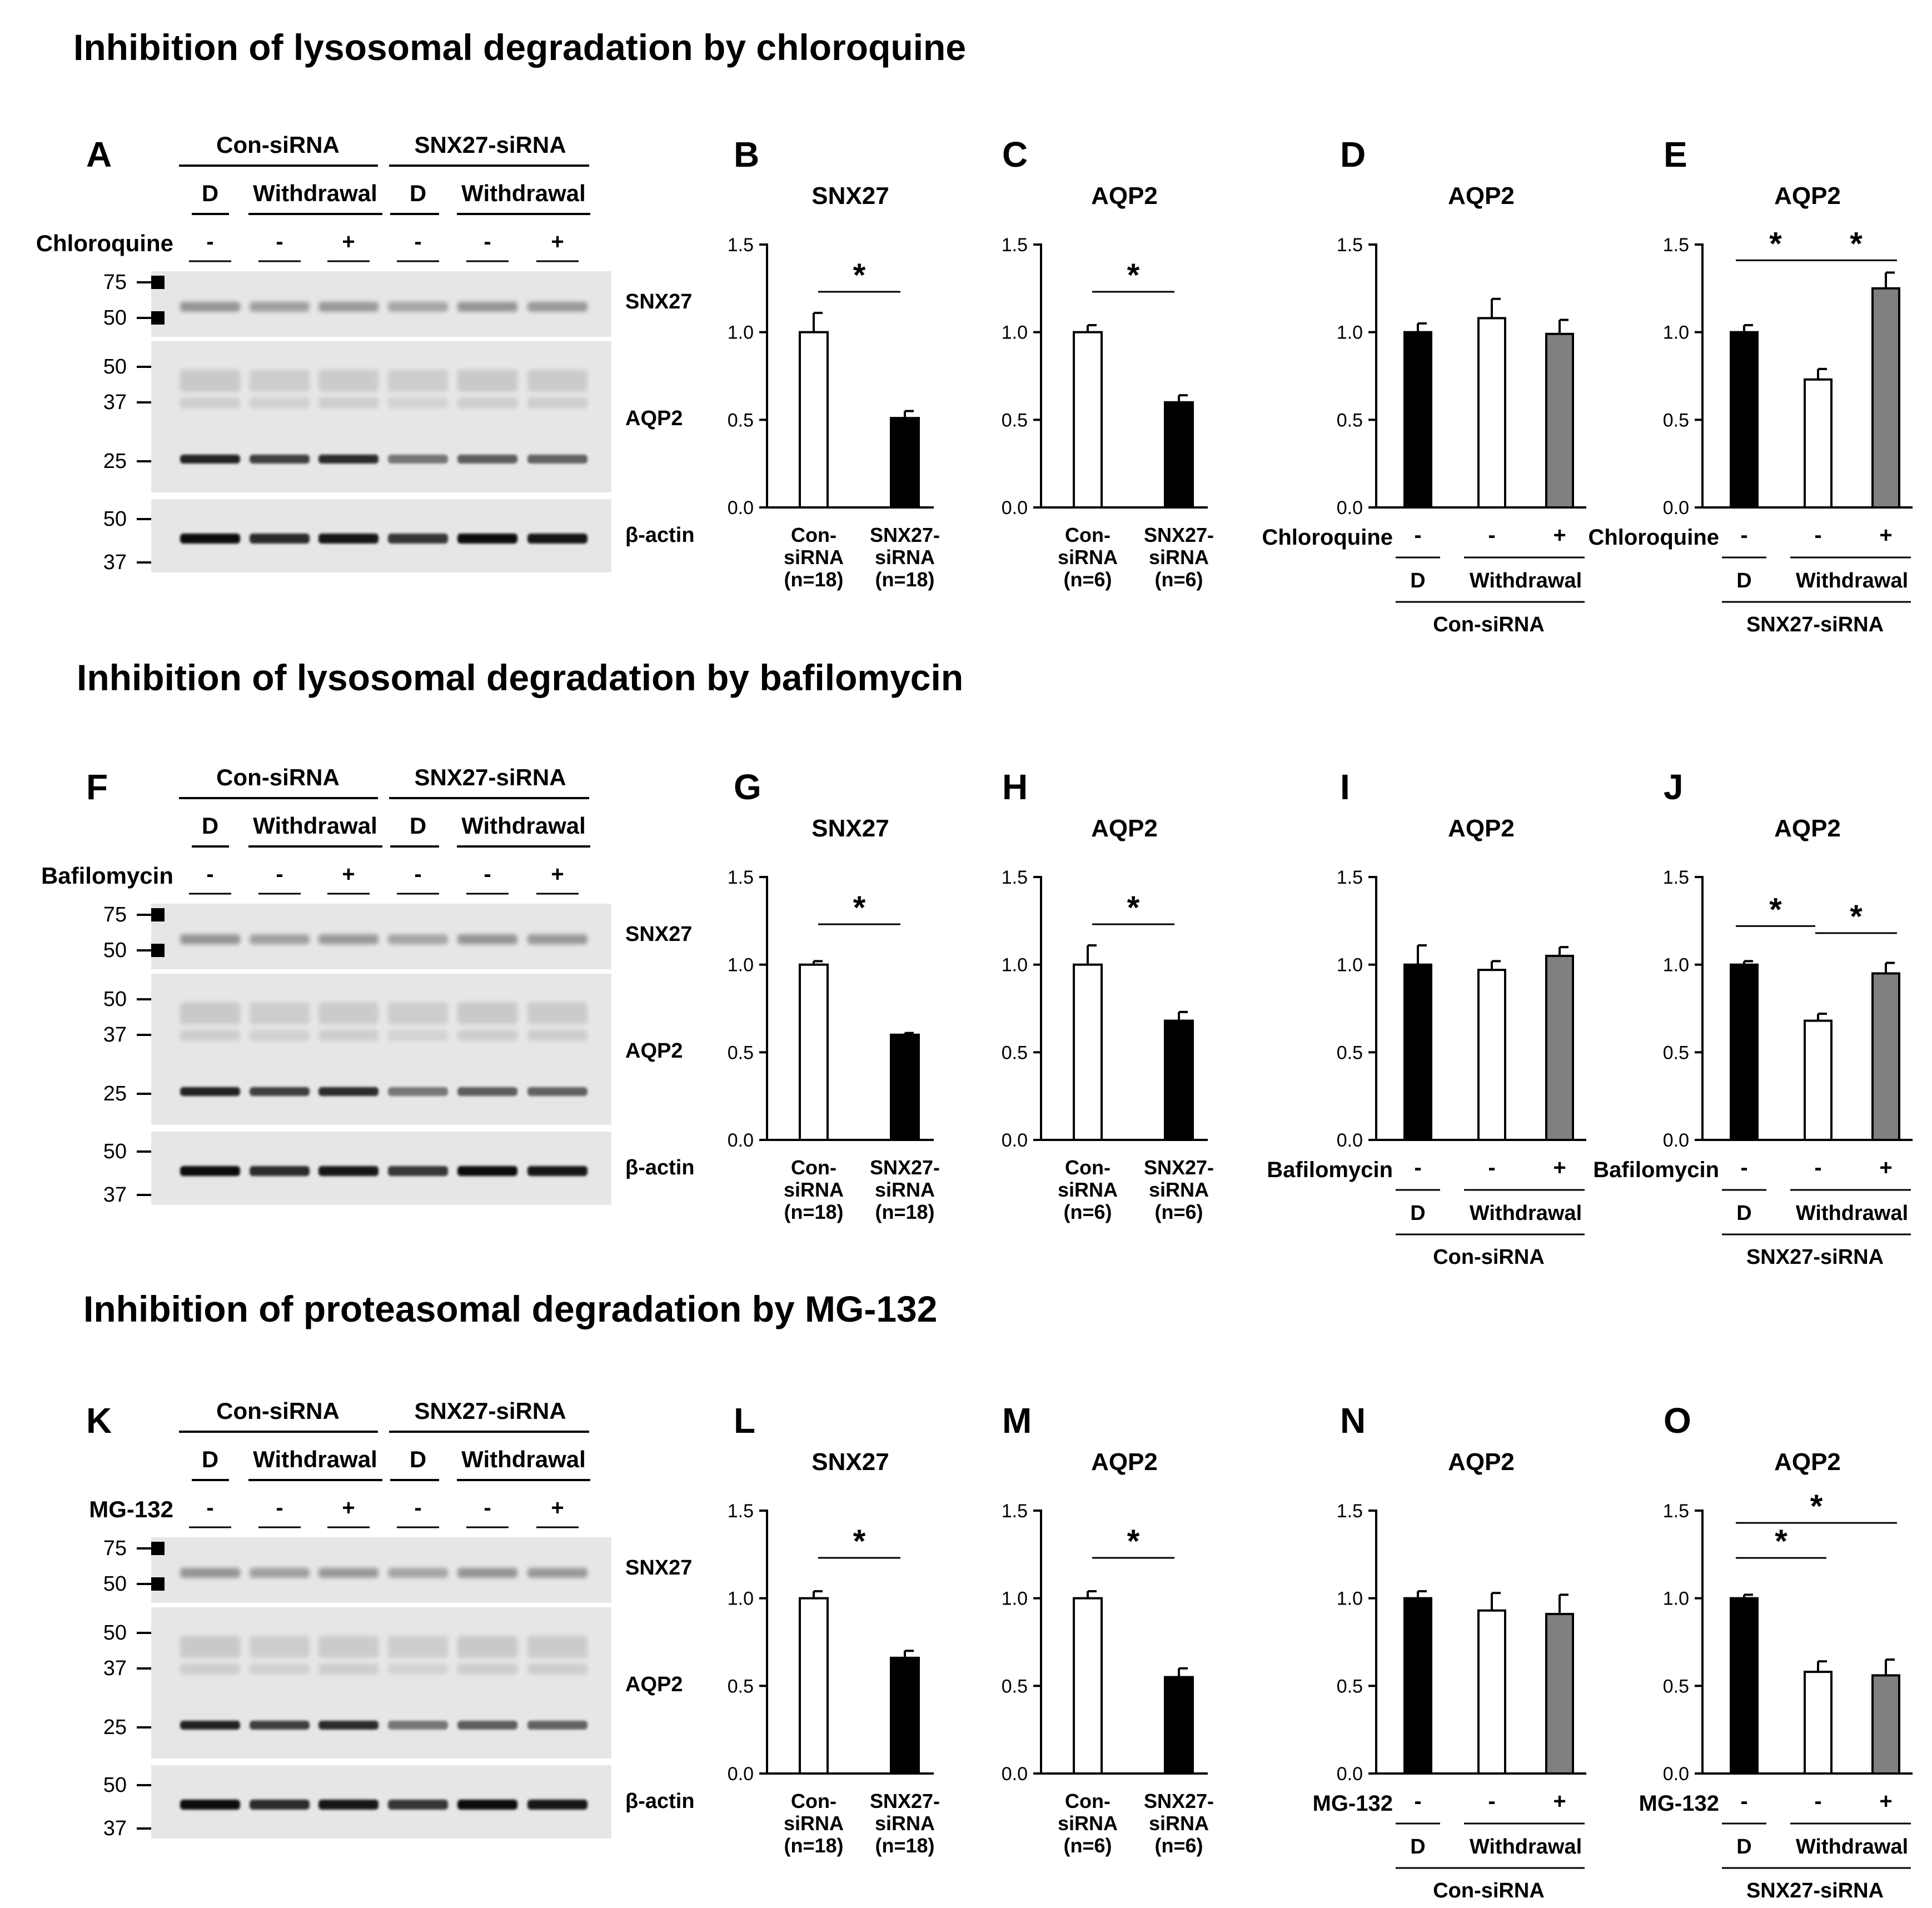 This screenshot has width=1932, height=1908. What do you see at coordinates (381, 1049) in the screenshot?
I see `membrane` at bounding box center [381, 1049].